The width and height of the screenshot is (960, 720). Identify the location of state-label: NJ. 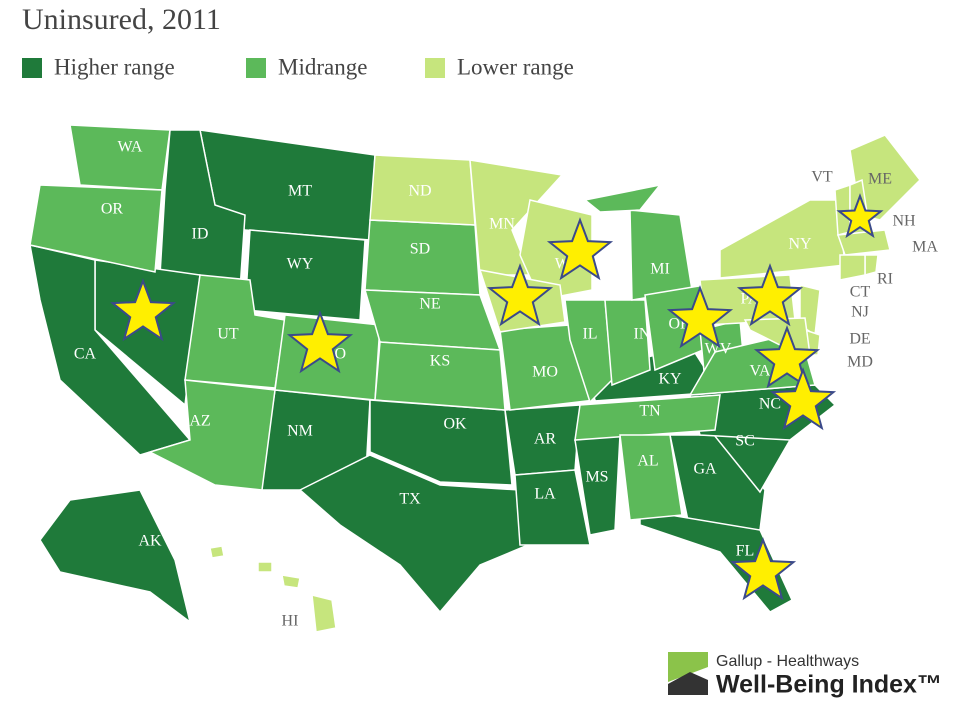
(860, 312).